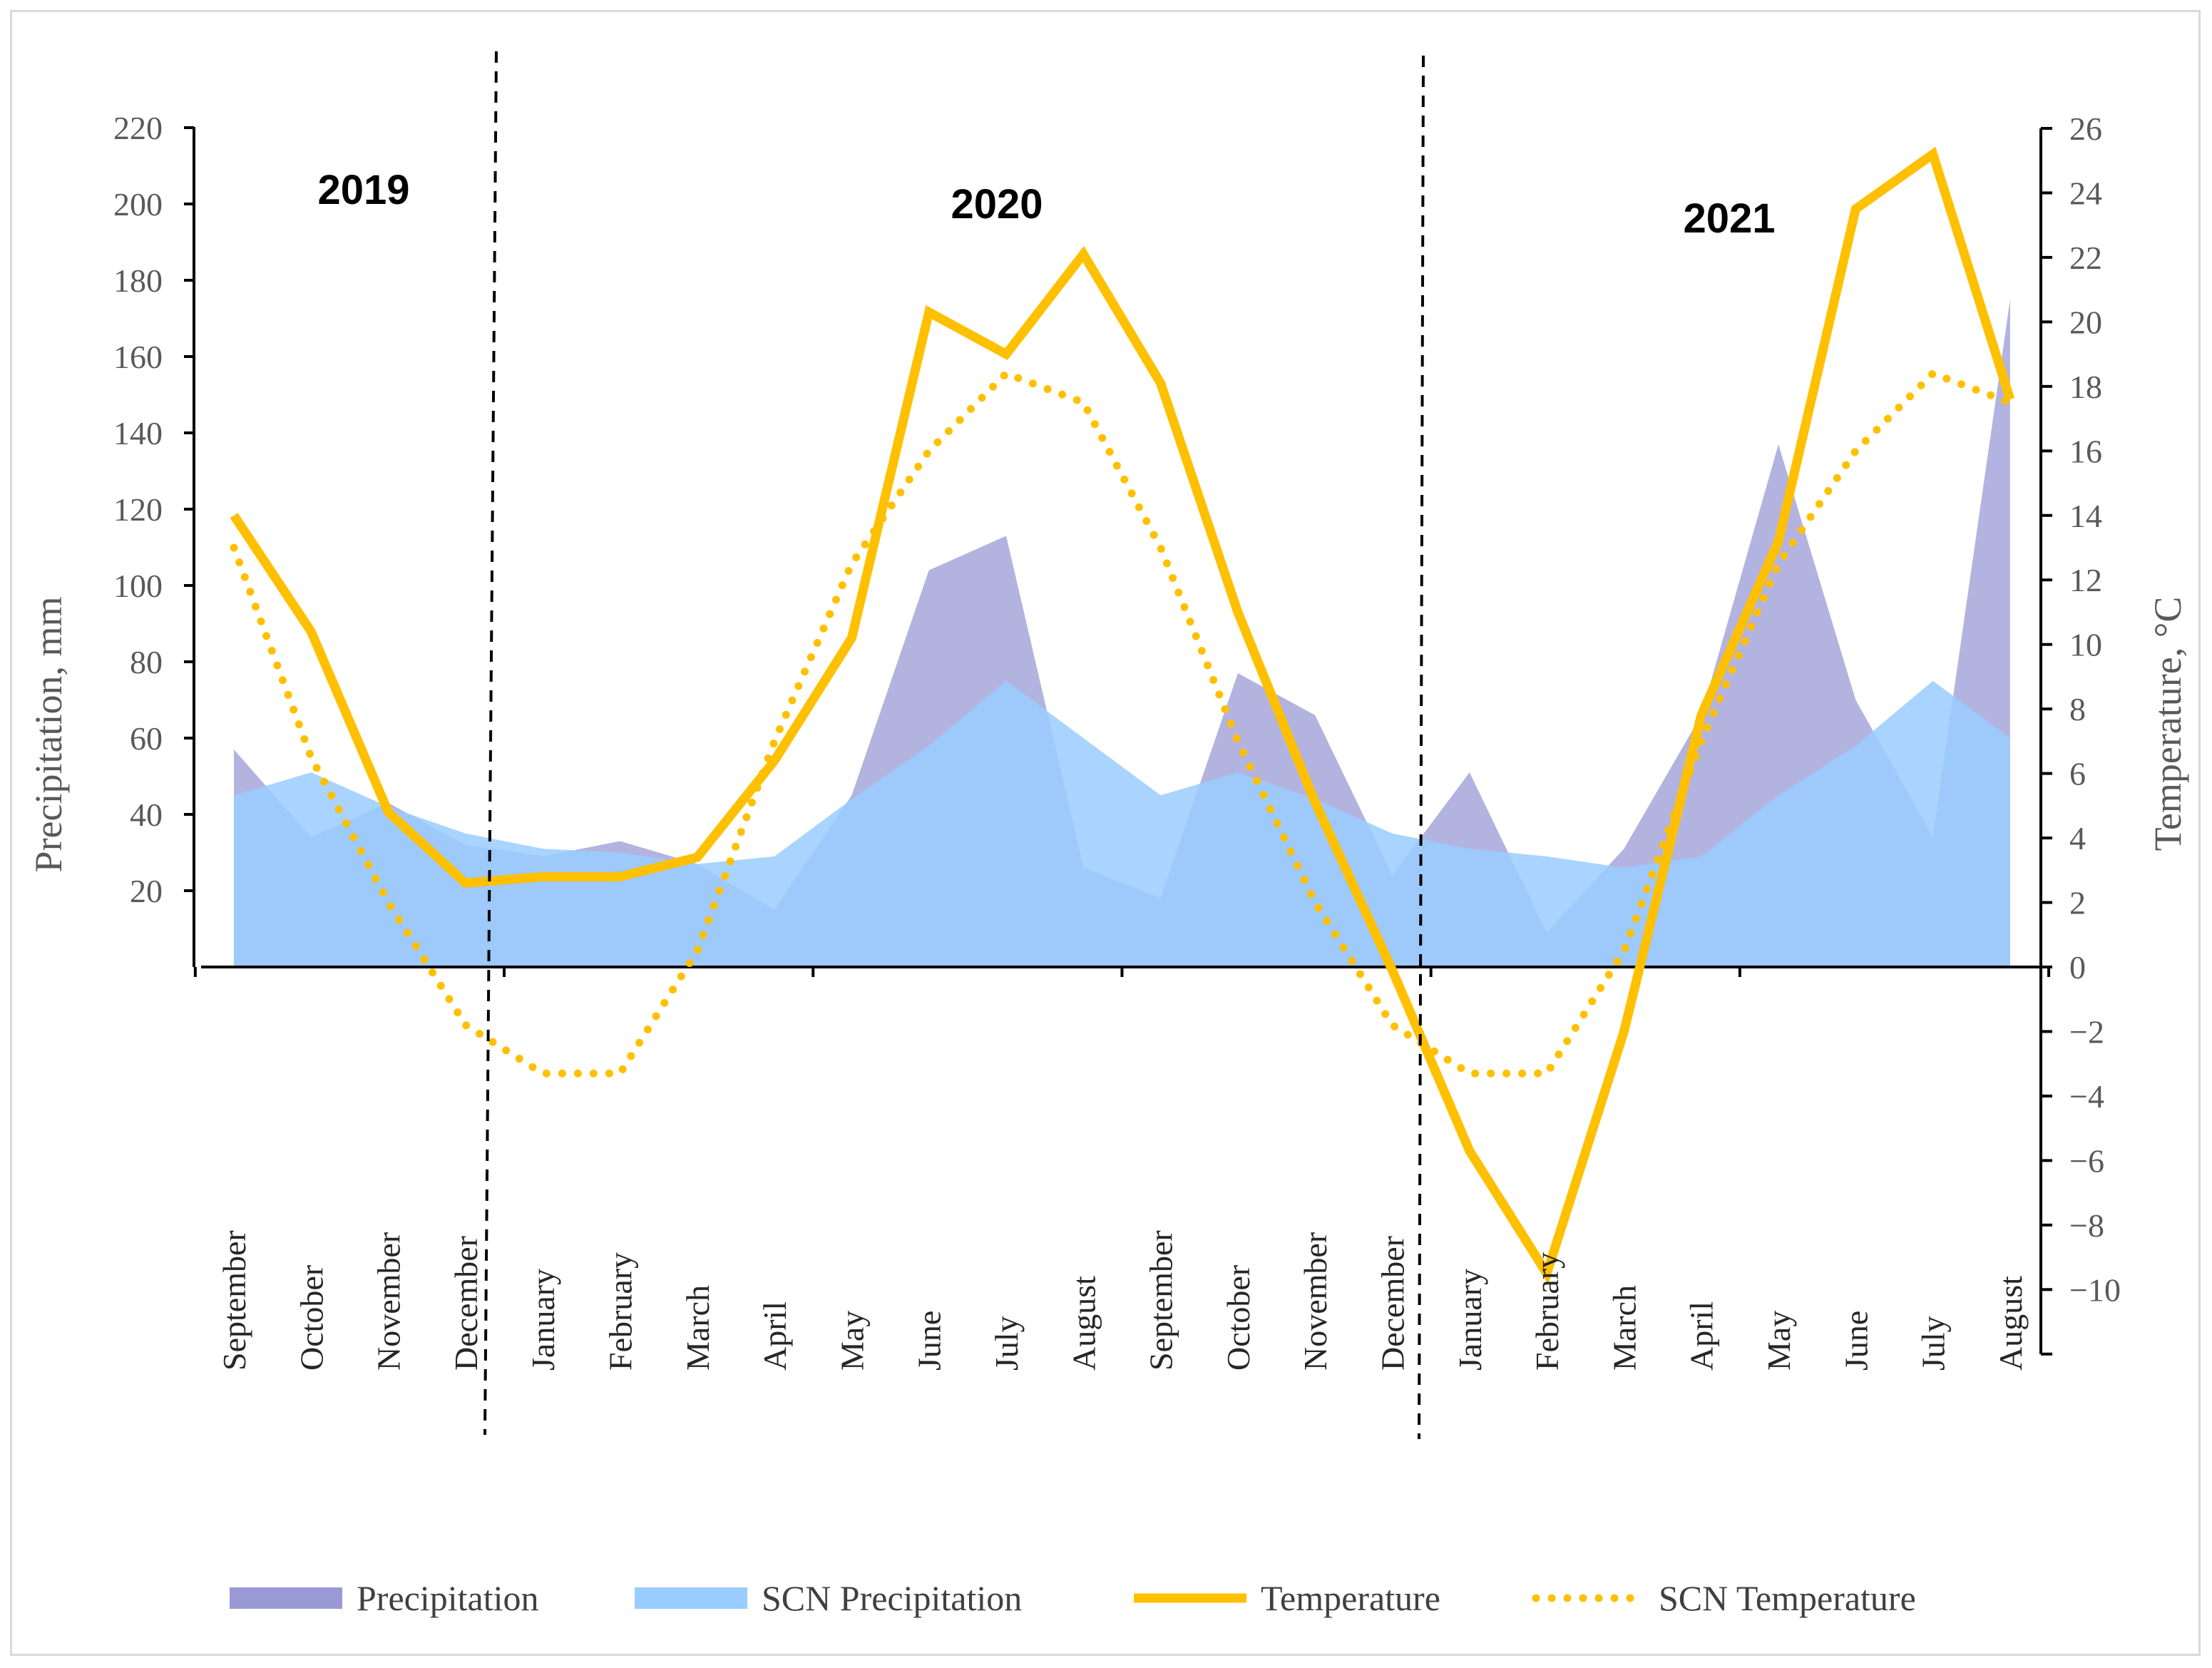  Describe the element at coordinates (138, 128) in the screenshot. I see `left-tick-label: 220` at that location.